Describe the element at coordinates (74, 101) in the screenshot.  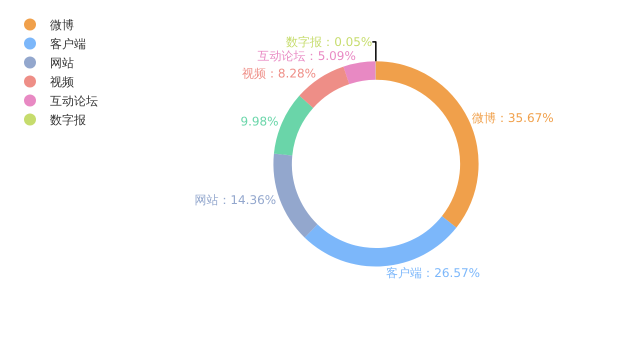
I see `legend-label: 互动论坛` at that location.